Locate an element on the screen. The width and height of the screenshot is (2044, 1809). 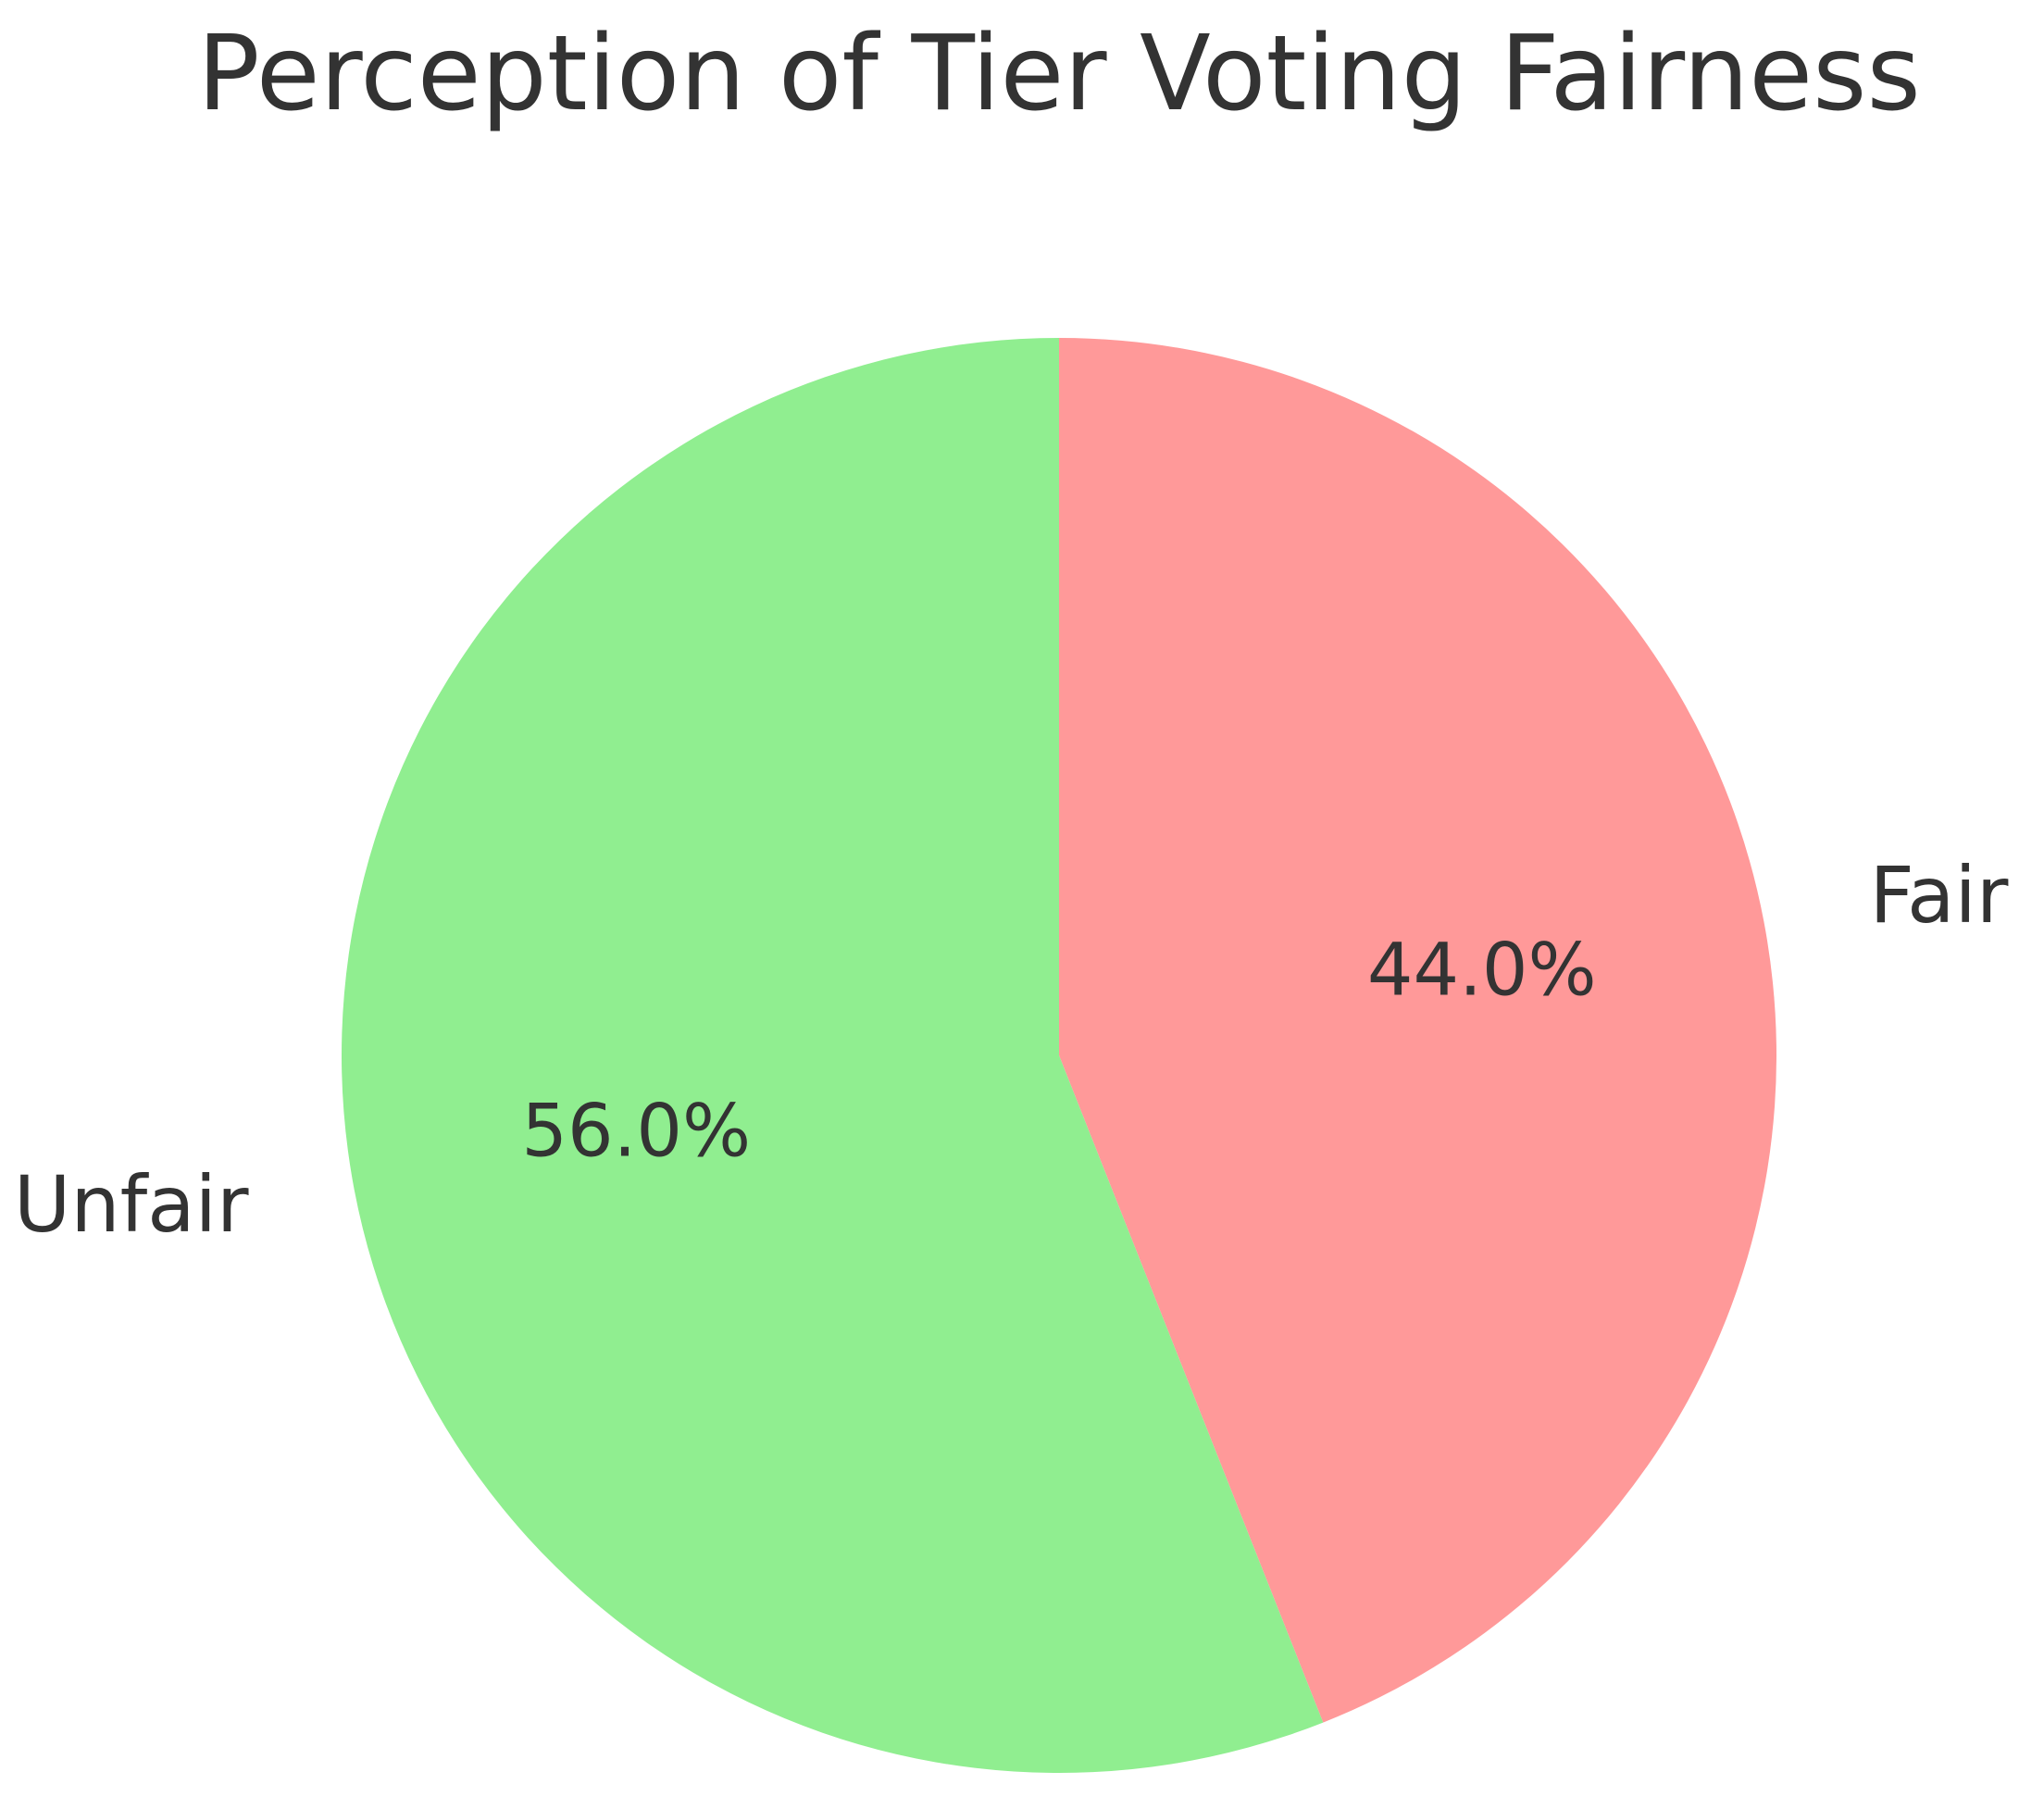
chart-title: Perception of Tier Voting Fairness is located at coordinates (1059, 74).